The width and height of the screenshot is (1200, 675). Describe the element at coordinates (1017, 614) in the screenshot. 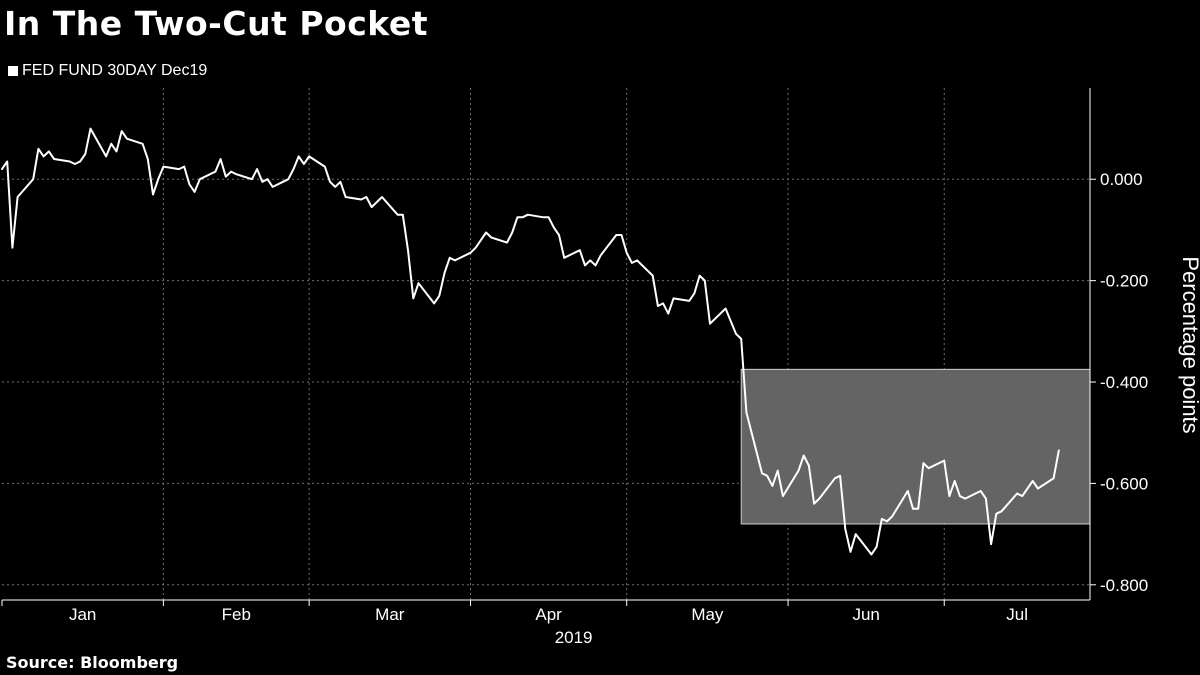

I see `x-tick-label: Jul` at that location.